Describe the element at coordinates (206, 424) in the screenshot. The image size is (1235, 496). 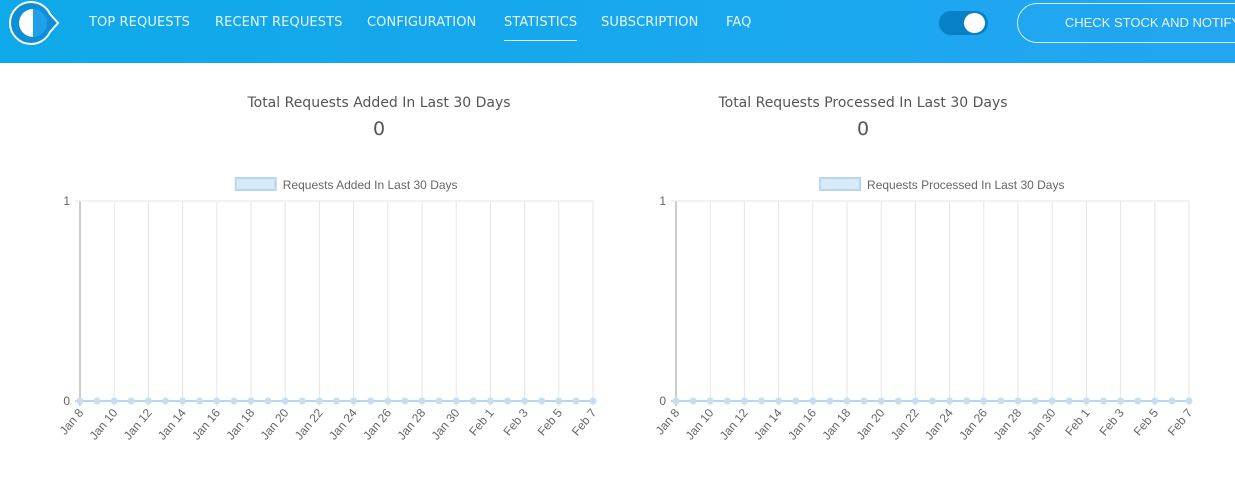
I see `x-tick-label: Jan 16` at that location.